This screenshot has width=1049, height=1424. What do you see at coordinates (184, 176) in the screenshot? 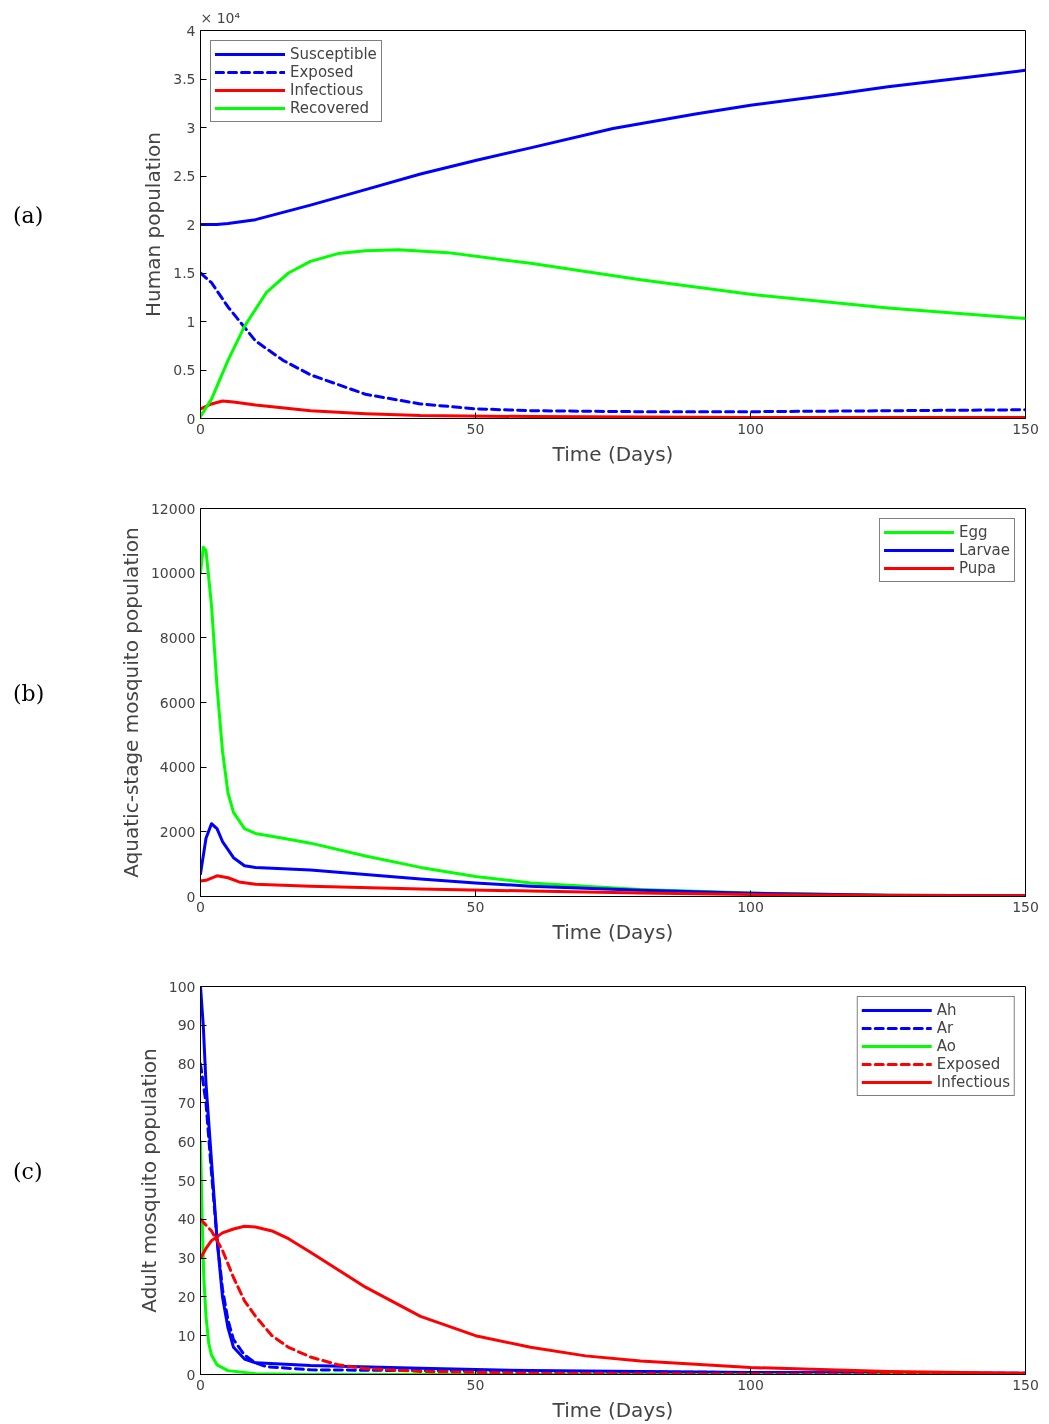
I see `y-tick-label: 2.5` at bounding box center [184, 176].